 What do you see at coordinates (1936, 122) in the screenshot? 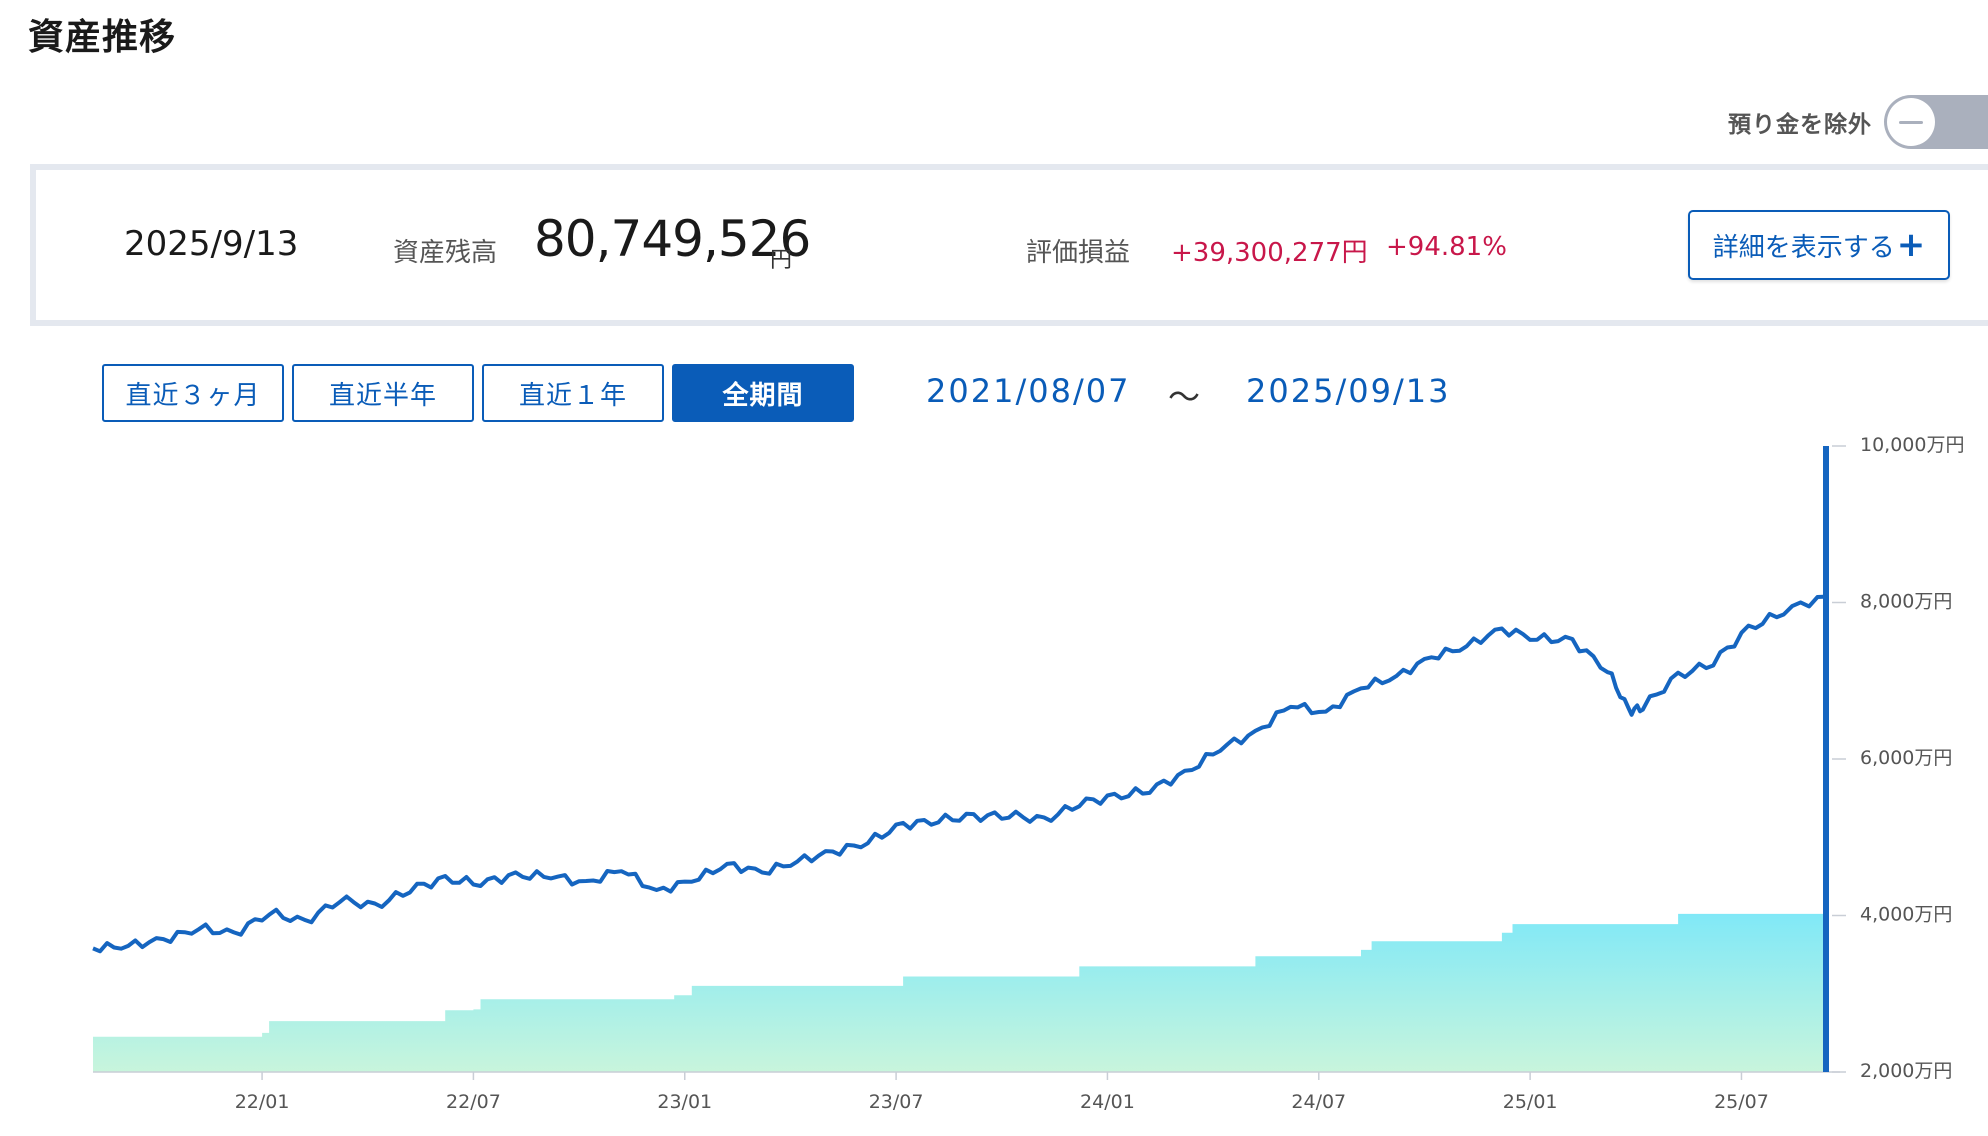
I see `exclude-deposits-toggle` at bounding box center [1936, 122].